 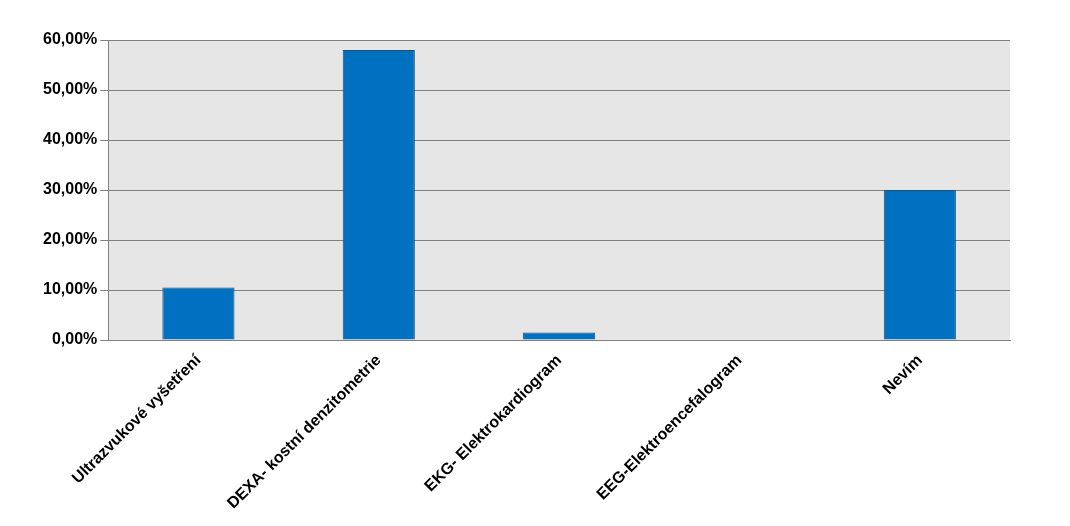 What do you see at coordinates (70, 39) in the screenshot?
I see `y-tick-label: 60,00%` at bounding box center [70, 39].